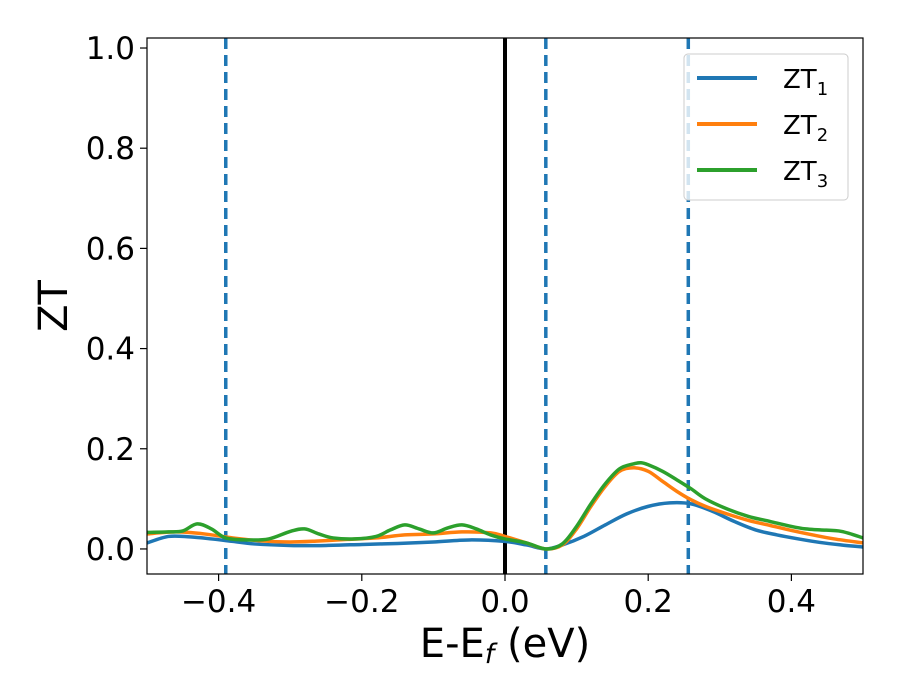 The image size is (900, 700). What do you see at coordinates (218, 602) in the screenshot?
I see `x-tick-label: −0.4` at bounding box center [218, 602].